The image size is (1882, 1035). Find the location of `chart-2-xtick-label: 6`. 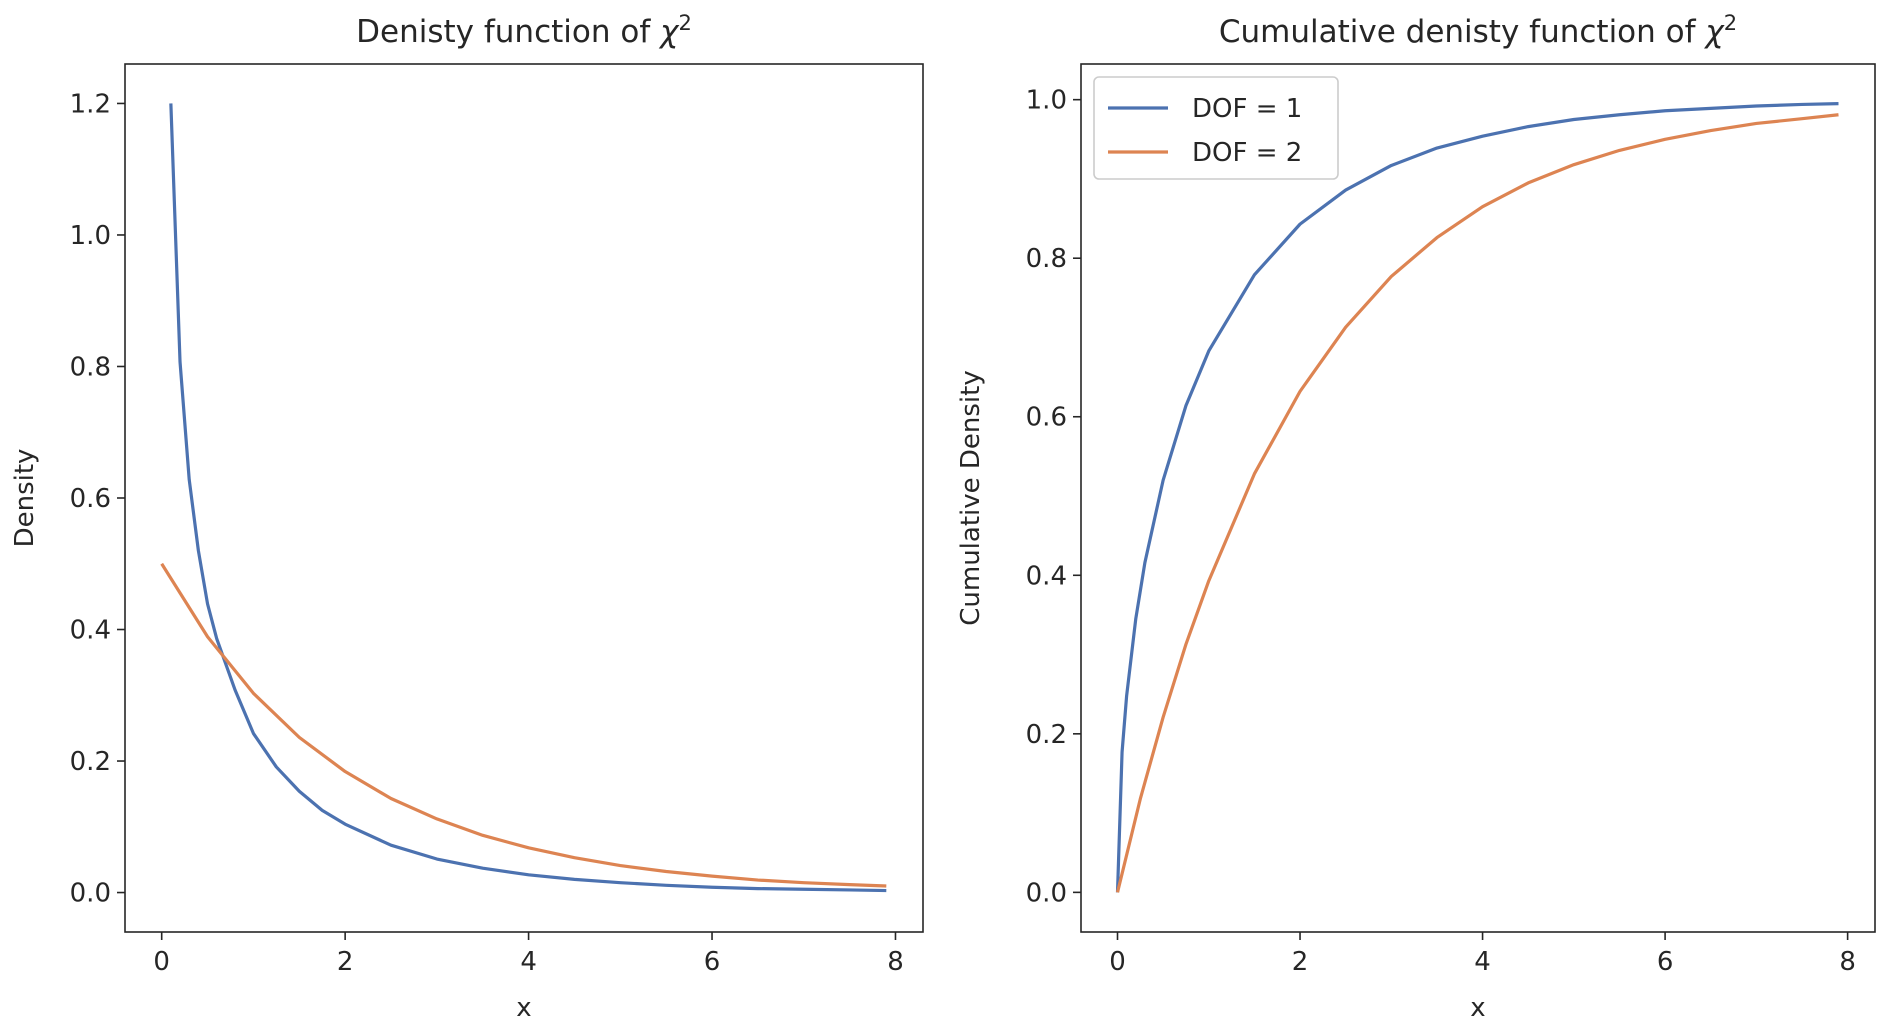

chart-2-xtick-label: 6 is located at coordinates (1665, 962).